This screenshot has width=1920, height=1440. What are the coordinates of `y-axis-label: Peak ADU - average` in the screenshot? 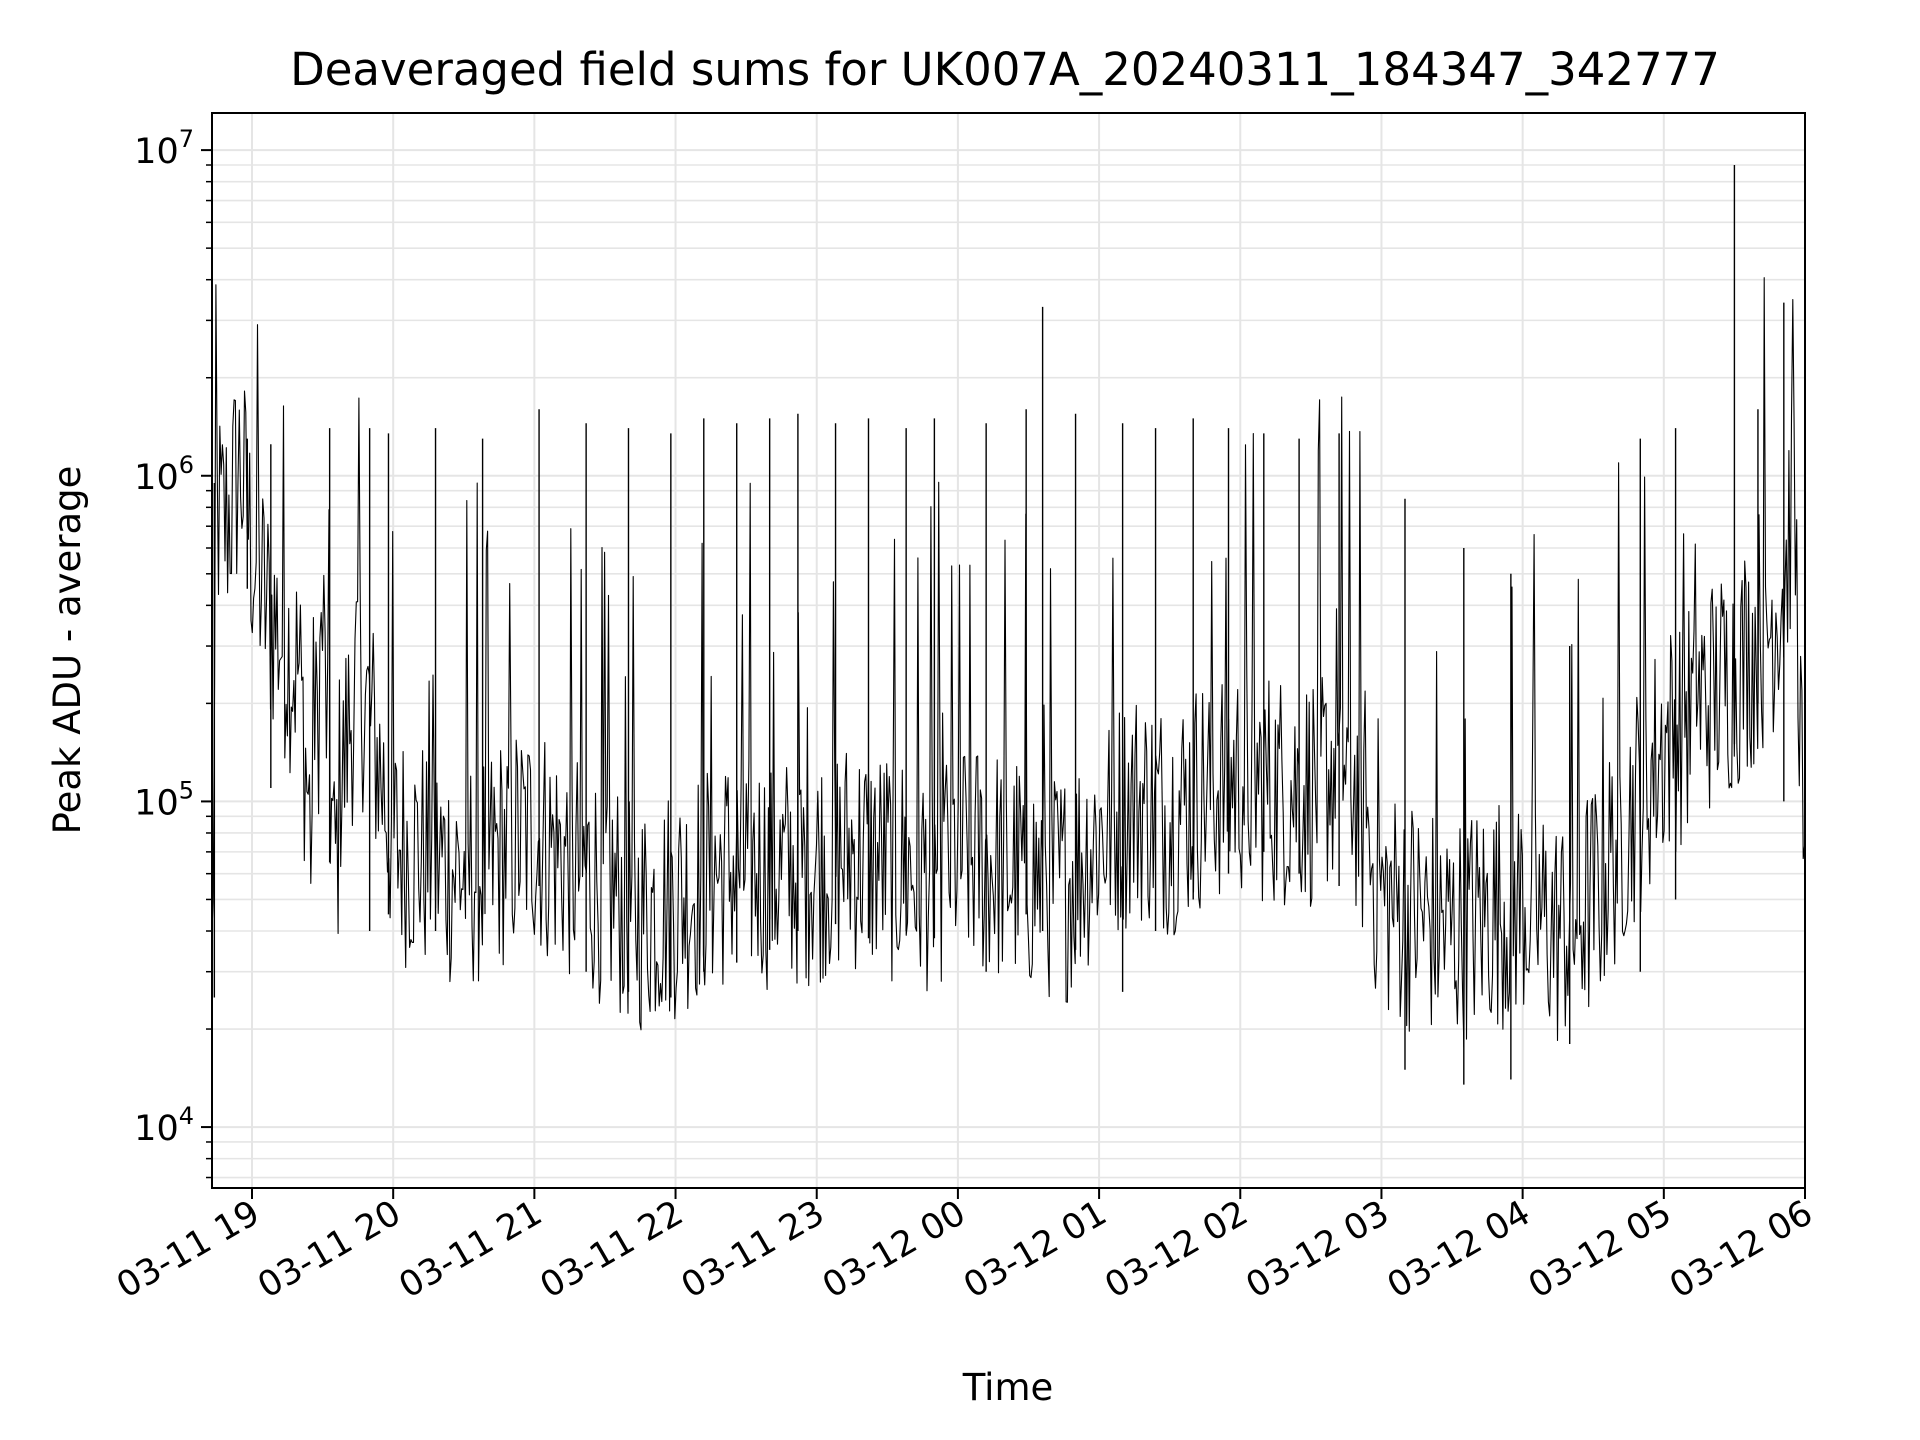 It's located at (67, 650).